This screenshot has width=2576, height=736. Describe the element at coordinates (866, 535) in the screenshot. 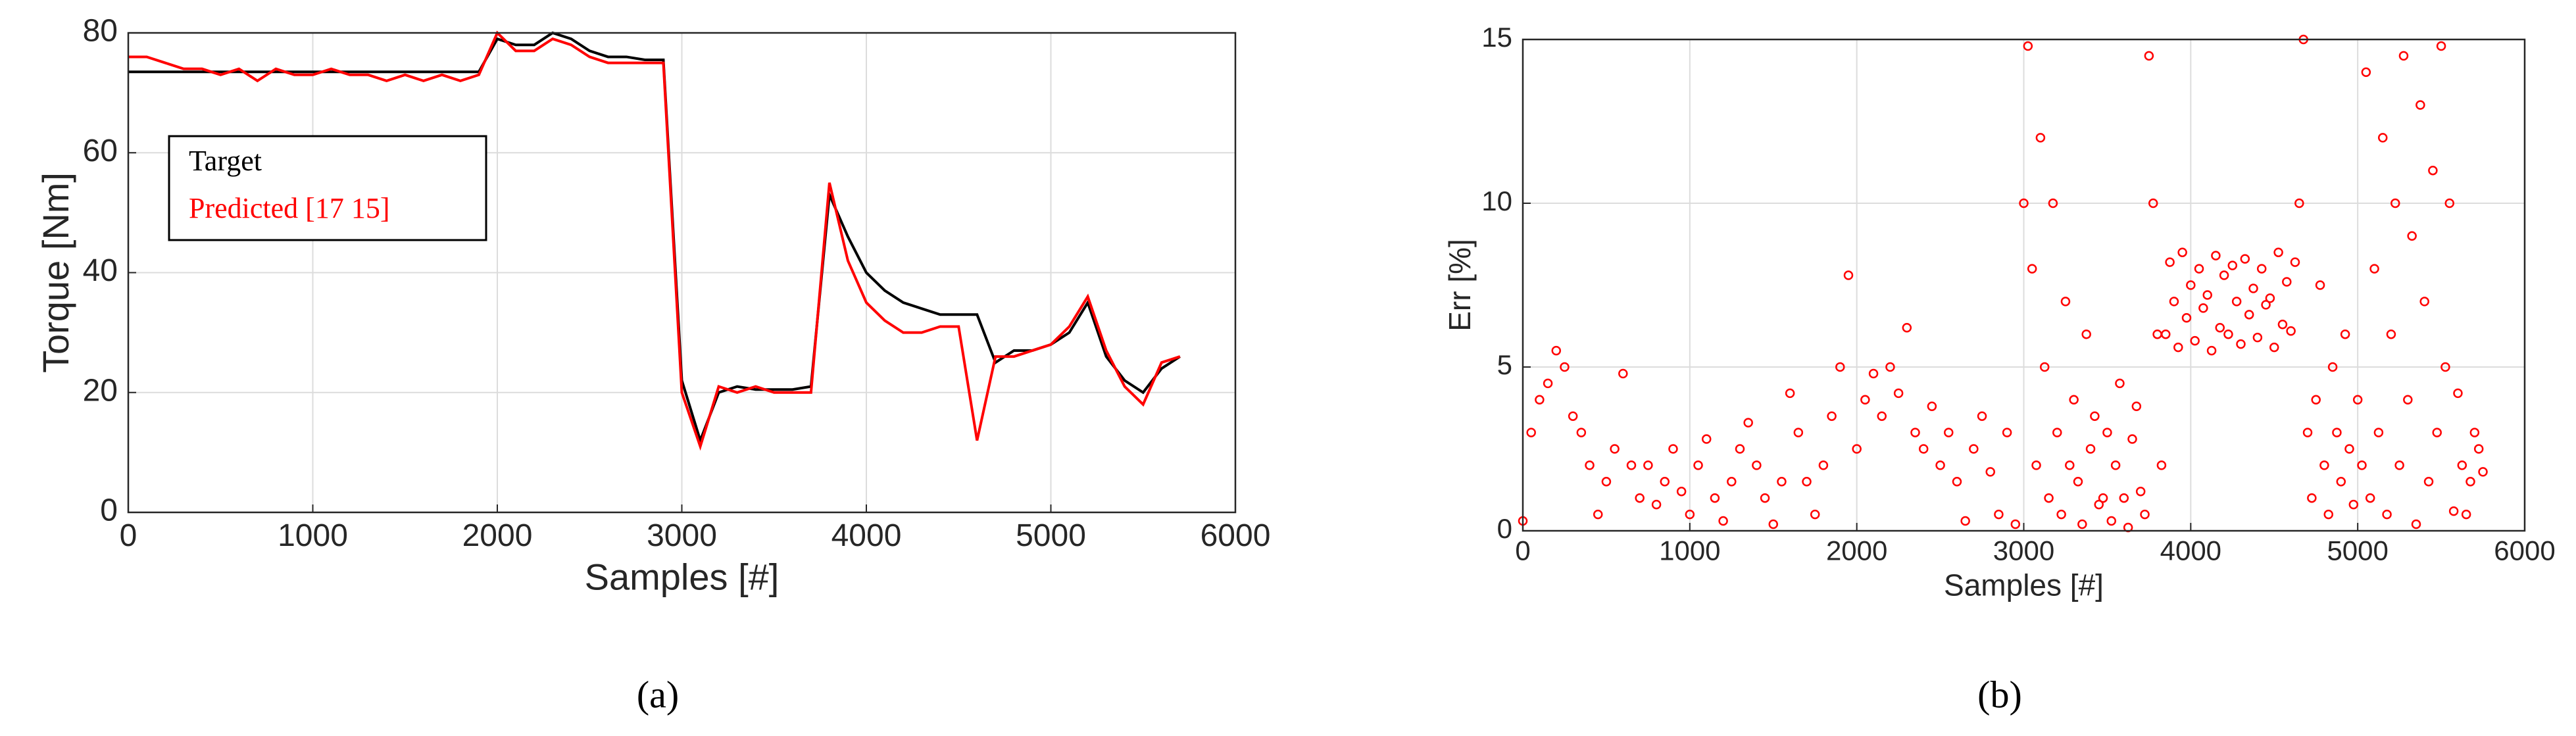

I see `x-tick-label: 4000` at that location.